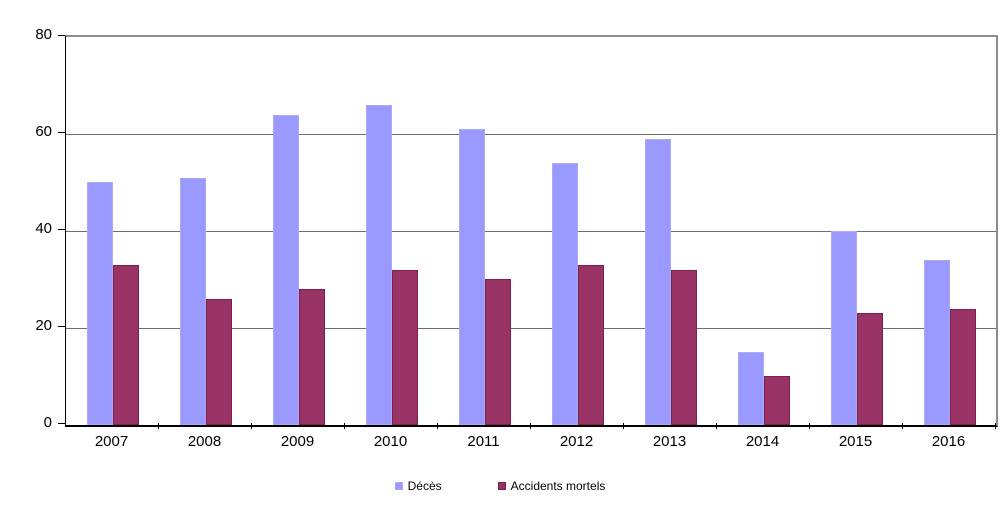 Image resolution: width=1000 pixels, height=515 pixels. Describe the element at coordinates (43, 325) in the screenshot. I see `y-axis-label-20: 20` at that location.